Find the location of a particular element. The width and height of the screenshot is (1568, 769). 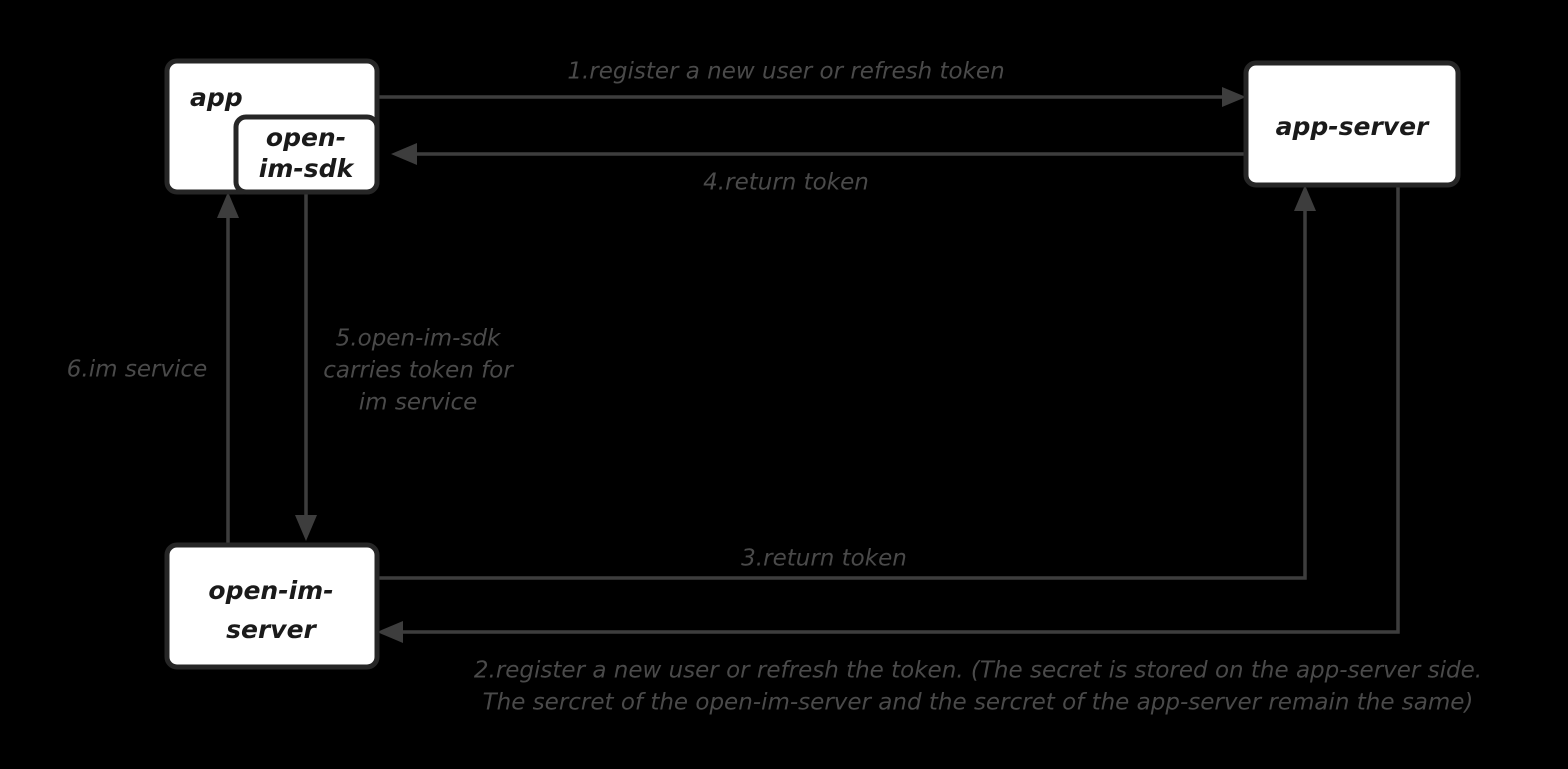

edge-4-arrowhead is located at coordinates (404, 154).